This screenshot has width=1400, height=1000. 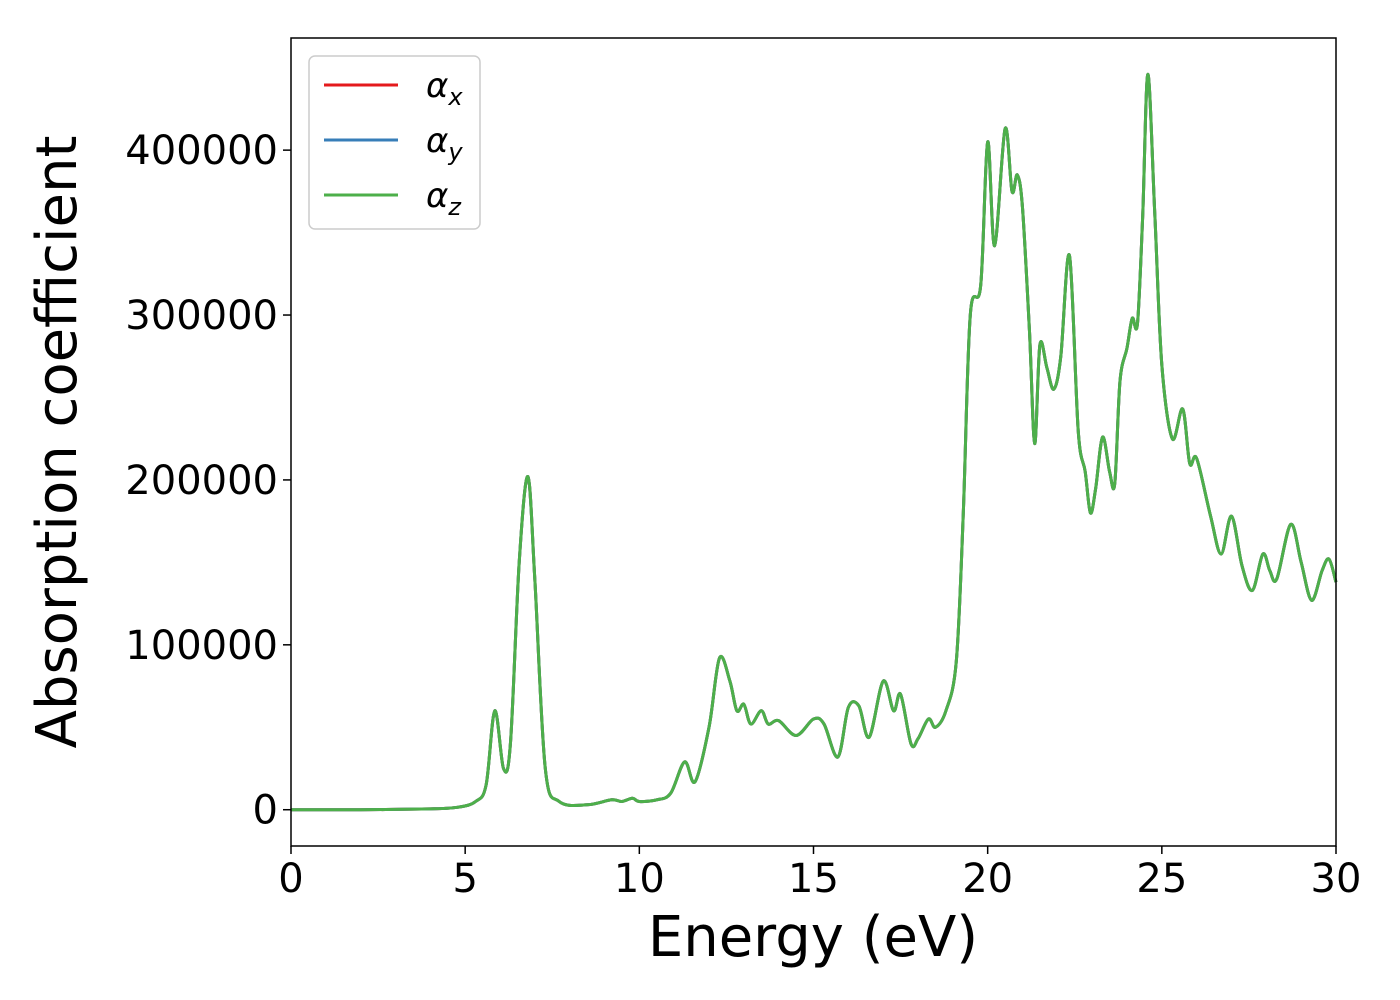 I want to click on y-tick-label: 300000, so click(x=201, y=316).